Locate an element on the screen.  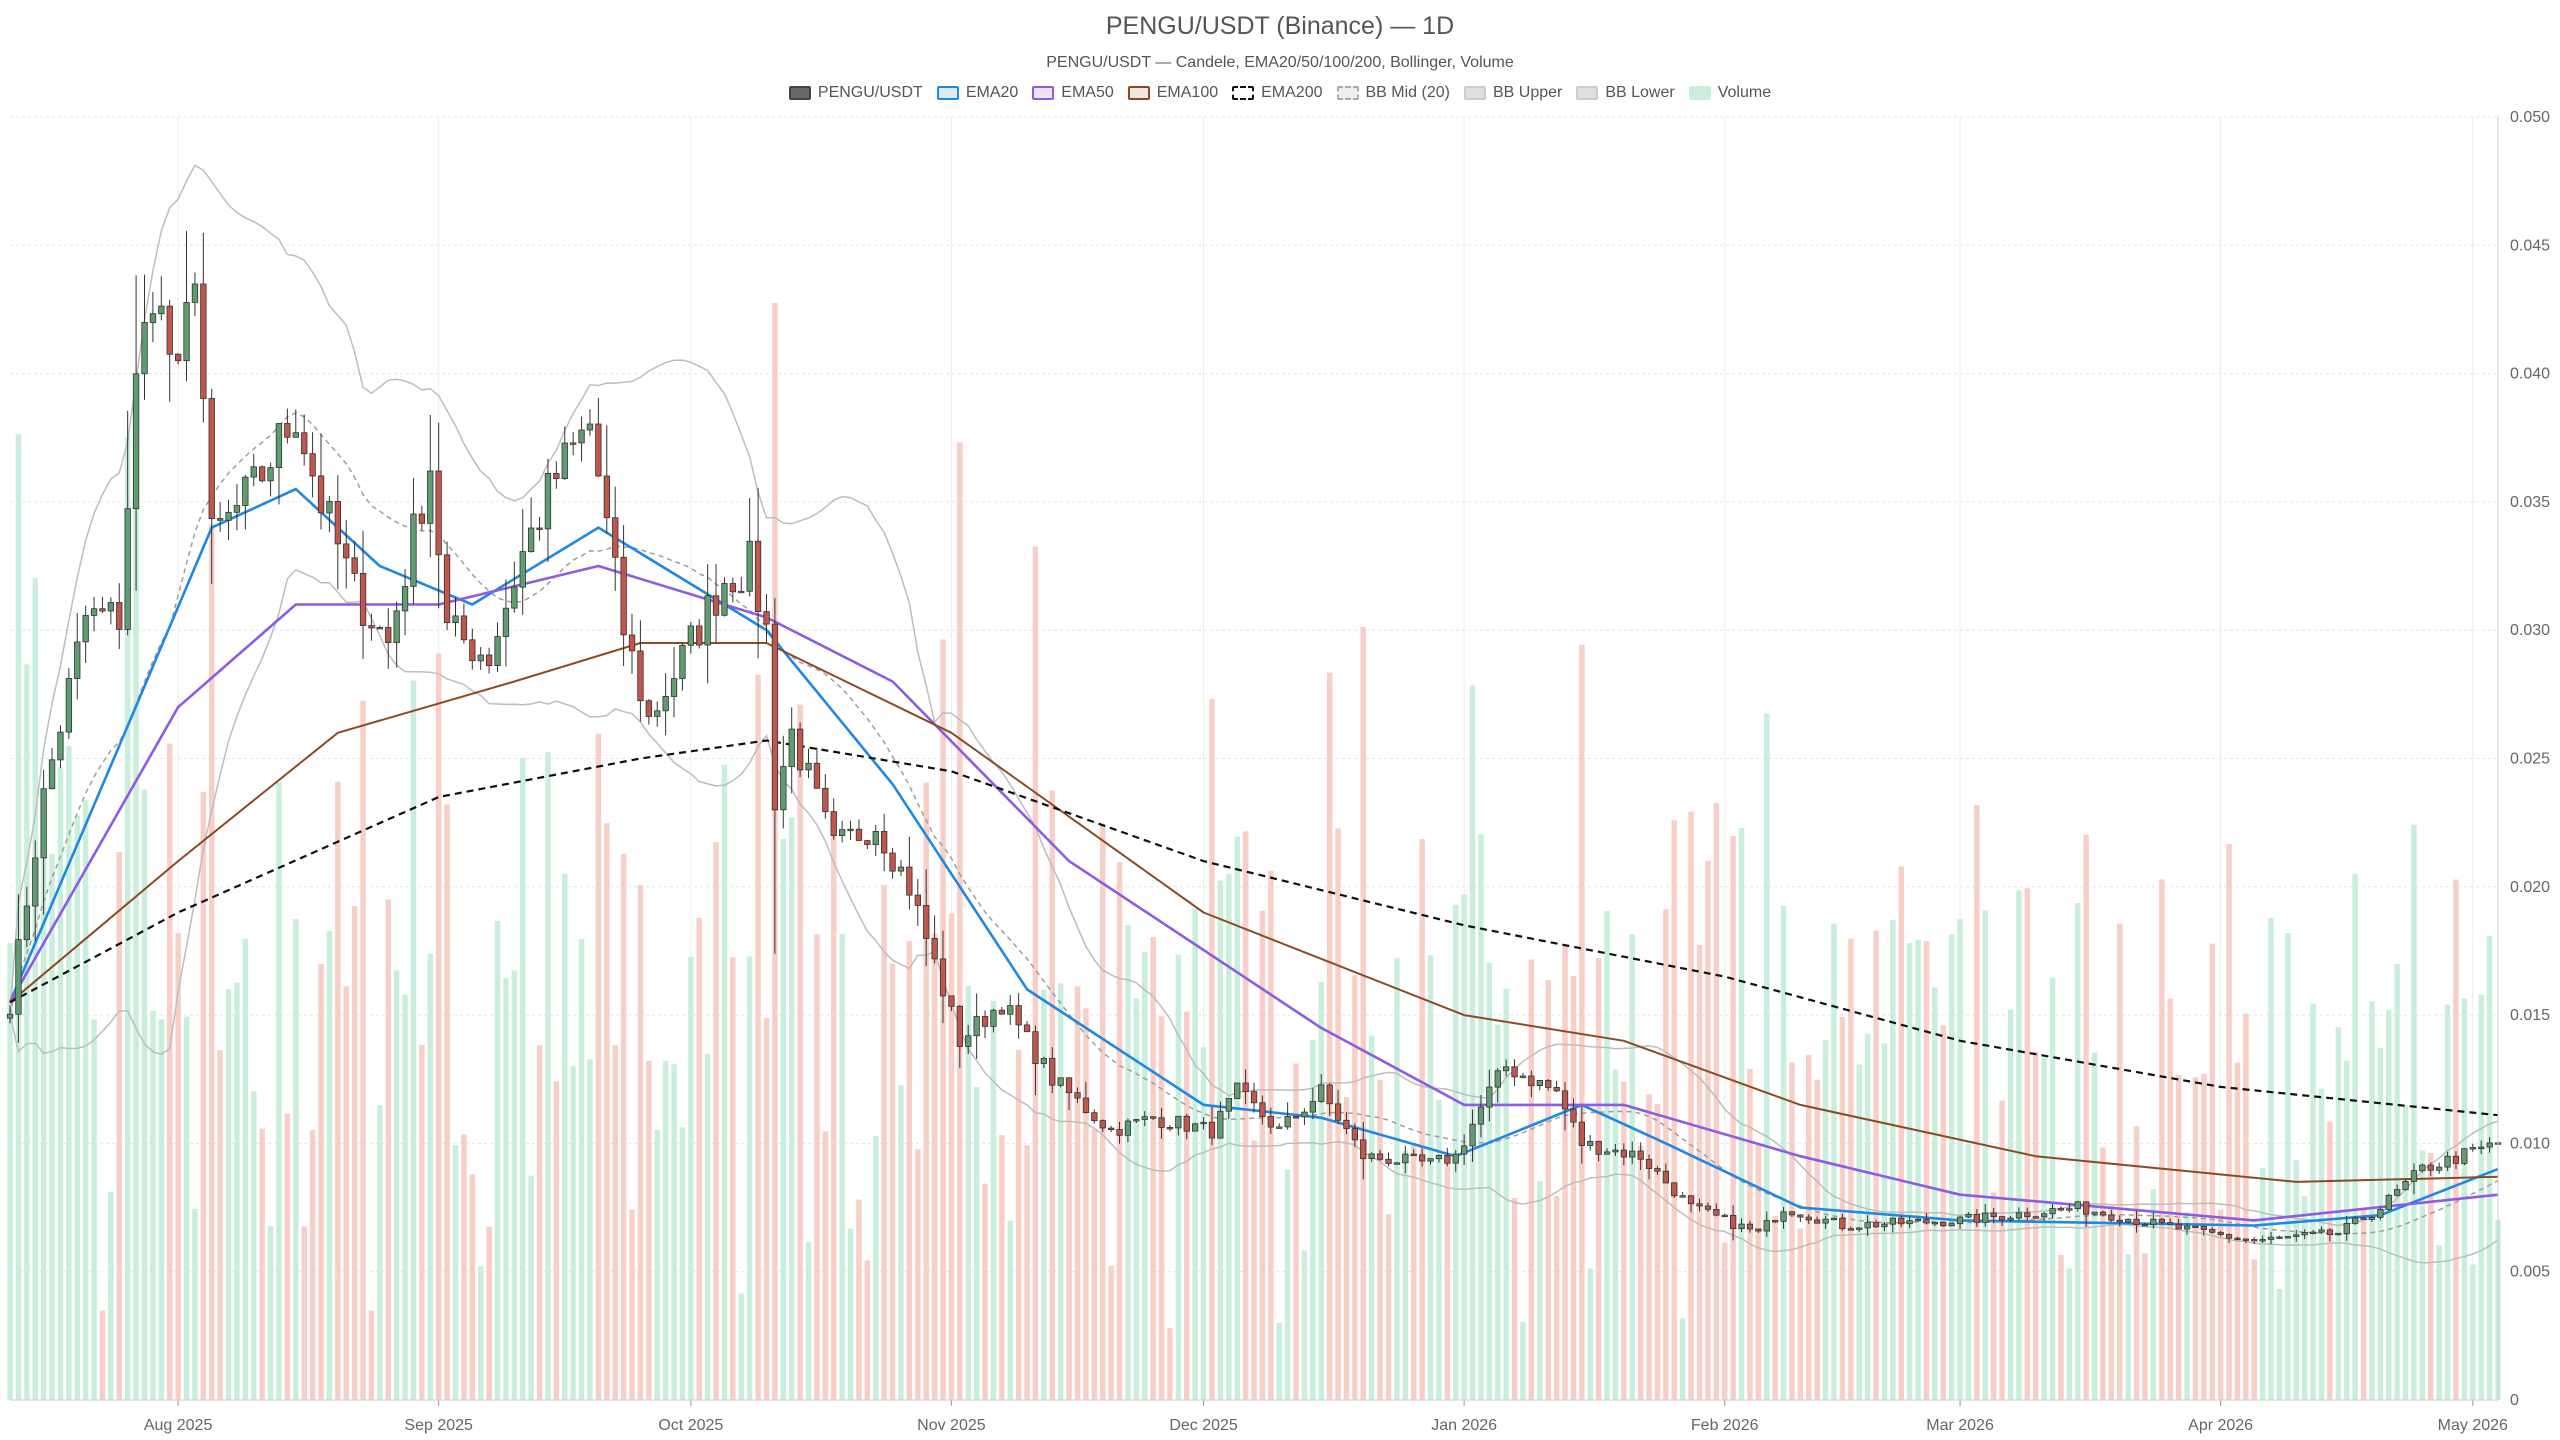
legend-item-ema50: EMA50 is located at coordinates (1073, 93).